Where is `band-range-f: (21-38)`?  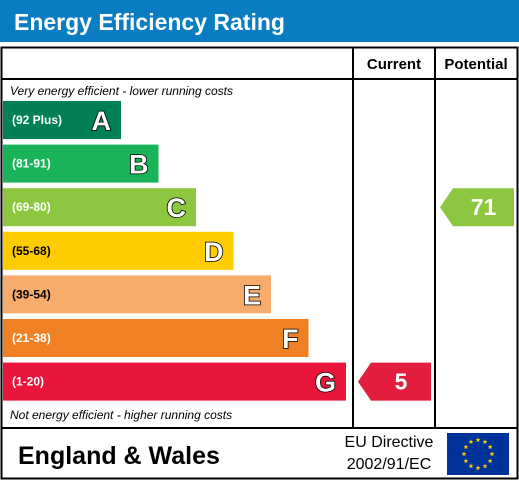 band-range-f: (21-38) is located at coordinates (31, 338).